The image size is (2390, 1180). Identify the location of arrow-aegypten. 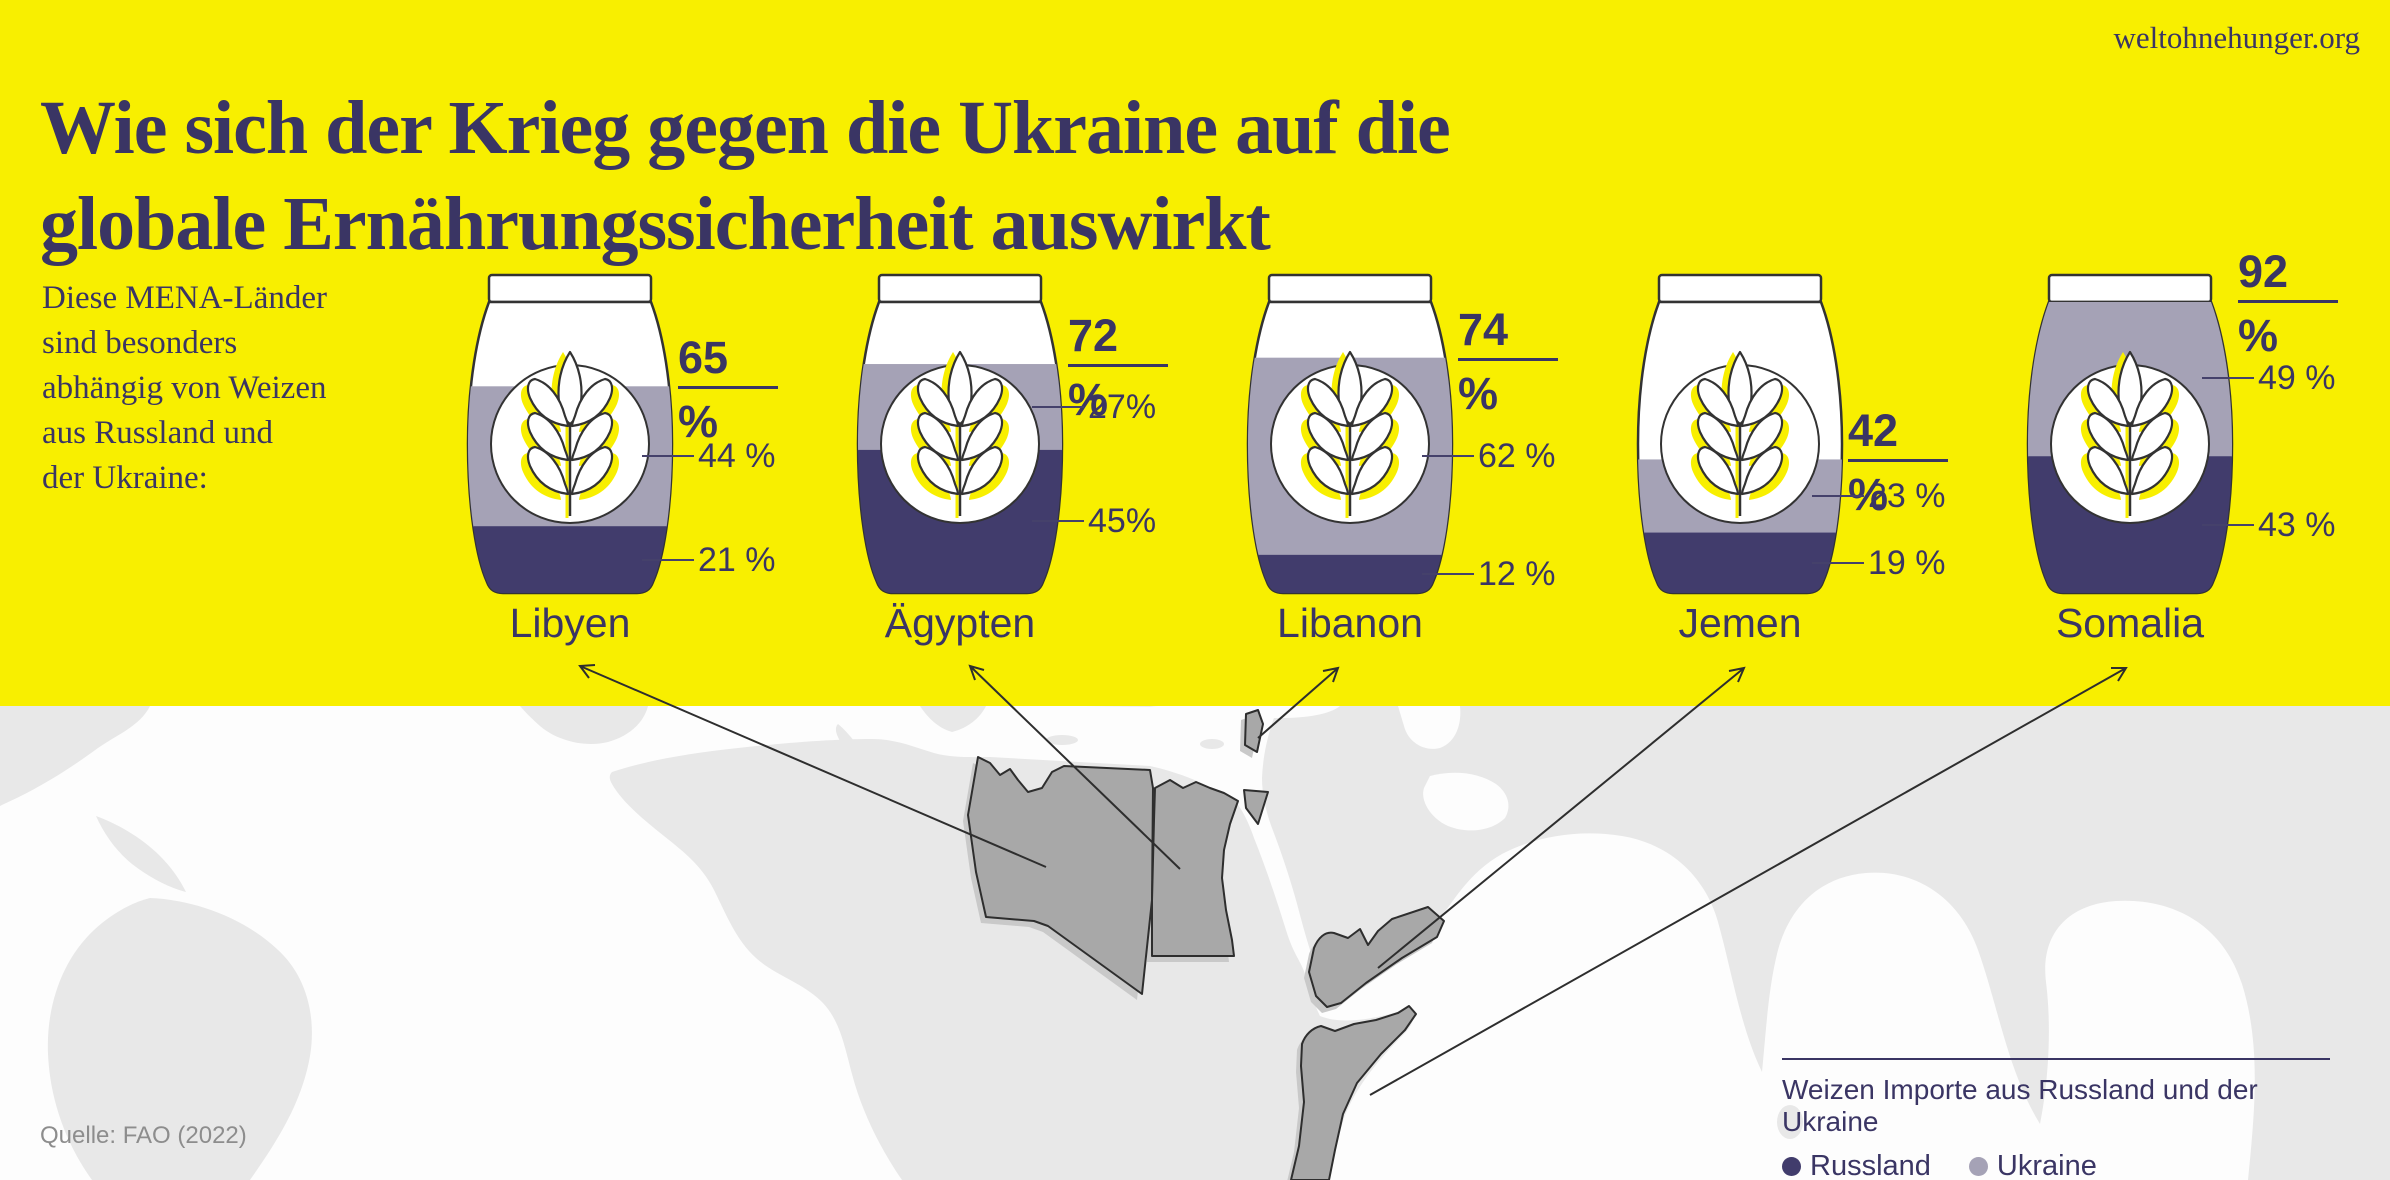
(1074, 767).